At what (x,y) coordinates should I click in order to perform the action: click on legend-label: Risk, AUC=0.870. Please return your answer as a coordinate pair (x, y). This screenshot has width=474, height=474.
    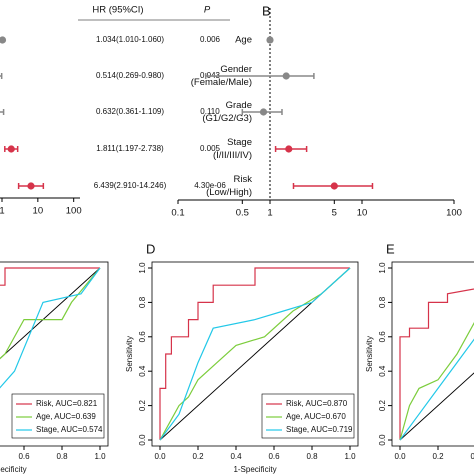
    Looking at the image, I should click on (317, 403).